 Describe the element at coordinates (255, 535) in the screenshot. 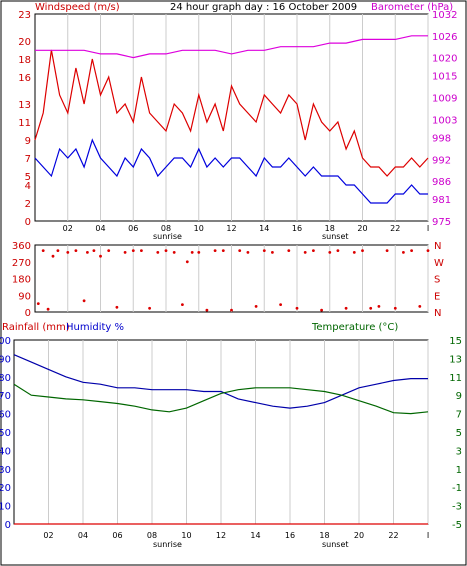

I see `humidity-x-tick: 14` at that location.